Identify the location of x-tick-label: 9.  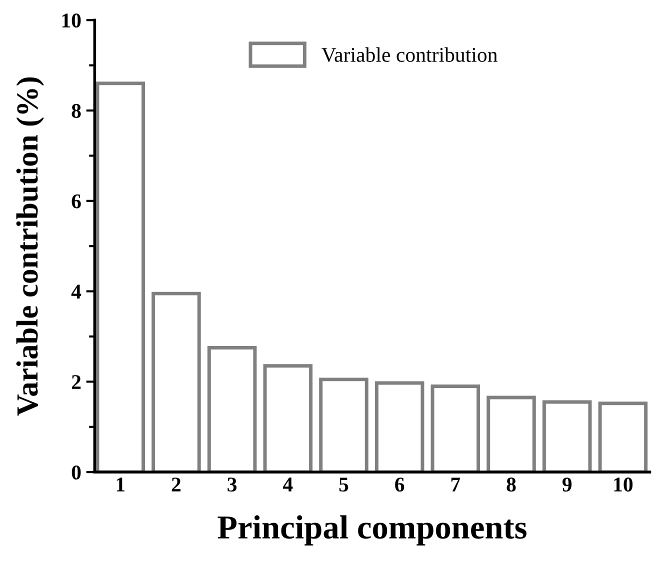
(567, 485).